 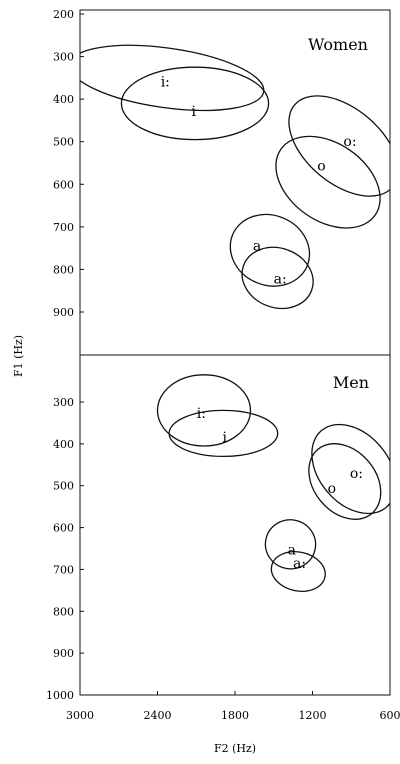 I want to click on ellipse-a-women, so click(x=270, y=250).